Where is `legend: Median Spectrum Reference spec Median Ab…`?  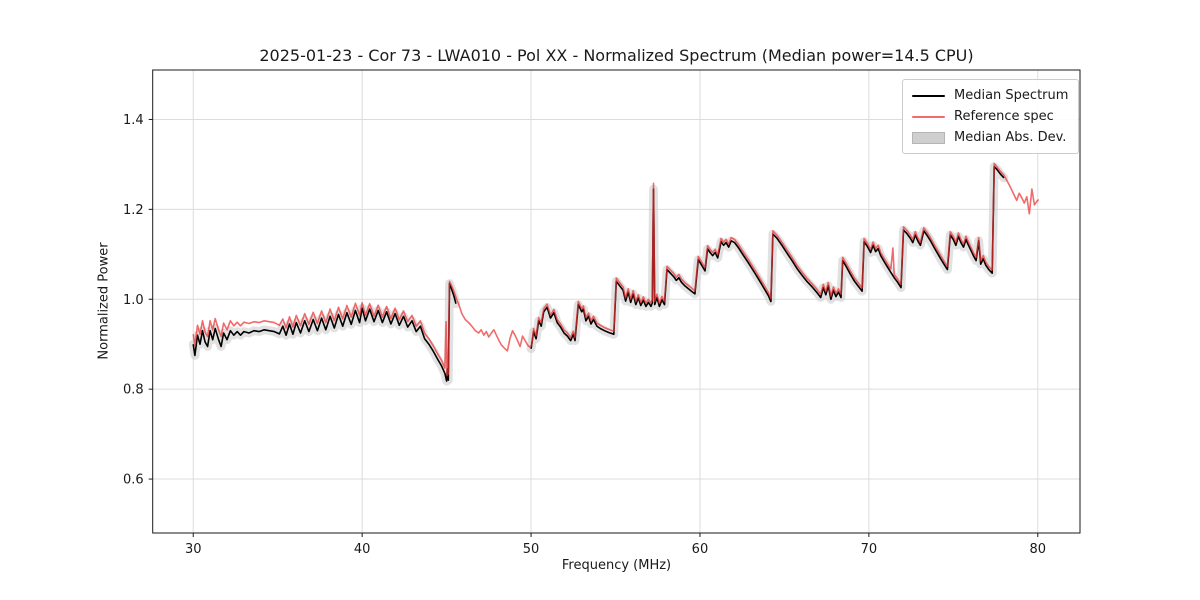 legend: Median Spectrum Reference spec Median Ab… is located at coordinates (990, 116).